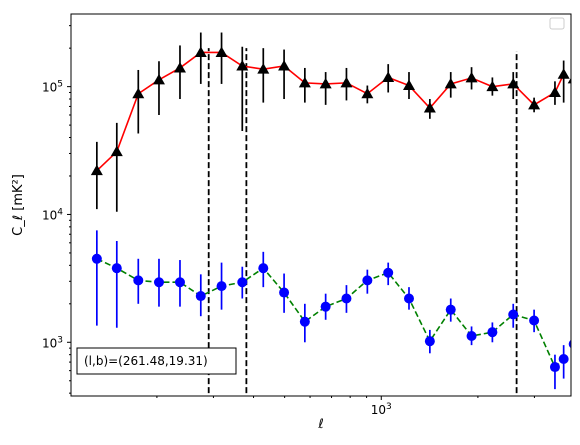 The image size is (580, 445). What do you see at coordinates (146, 361) in the screenshot?
I see `annotation-text: (l,b)=(261.48,19.31)` at bounding box center [146, 361].